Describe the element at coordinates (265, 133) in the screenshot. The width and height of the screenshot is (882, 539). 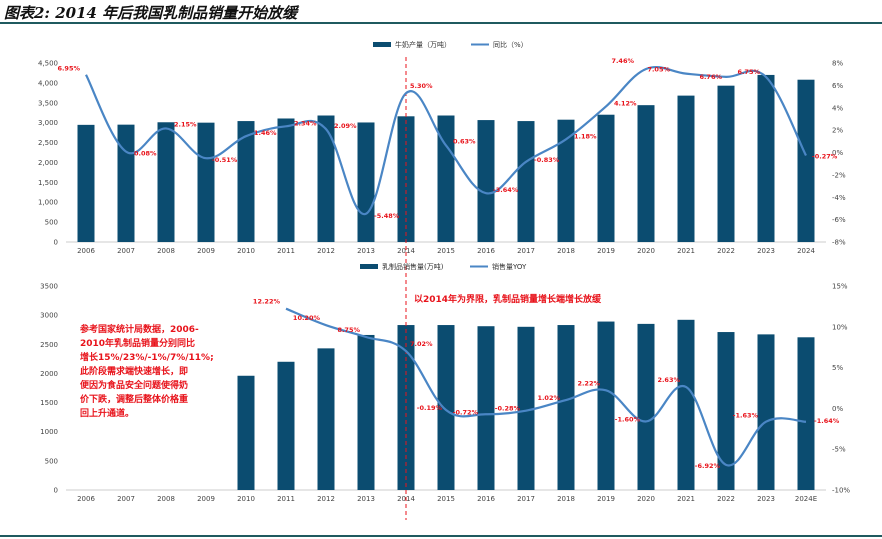
I see `chart1-data-label: 1.46%` at that location.